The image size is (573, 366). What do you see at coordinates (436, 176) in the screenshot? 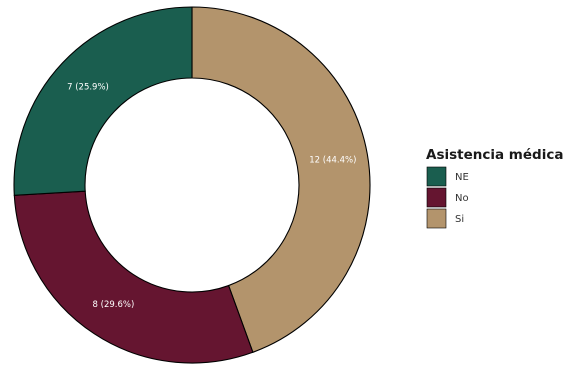
I see `legend-key-ne` at bounding box center [436, 176].